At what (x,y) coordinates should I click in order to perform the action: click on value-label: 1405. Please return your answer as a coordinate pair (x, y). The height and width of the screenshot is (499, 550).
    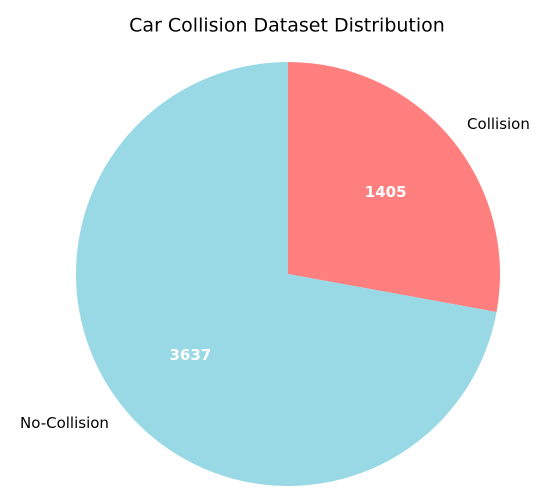
    Looking at the image, I should click on (386, 192).